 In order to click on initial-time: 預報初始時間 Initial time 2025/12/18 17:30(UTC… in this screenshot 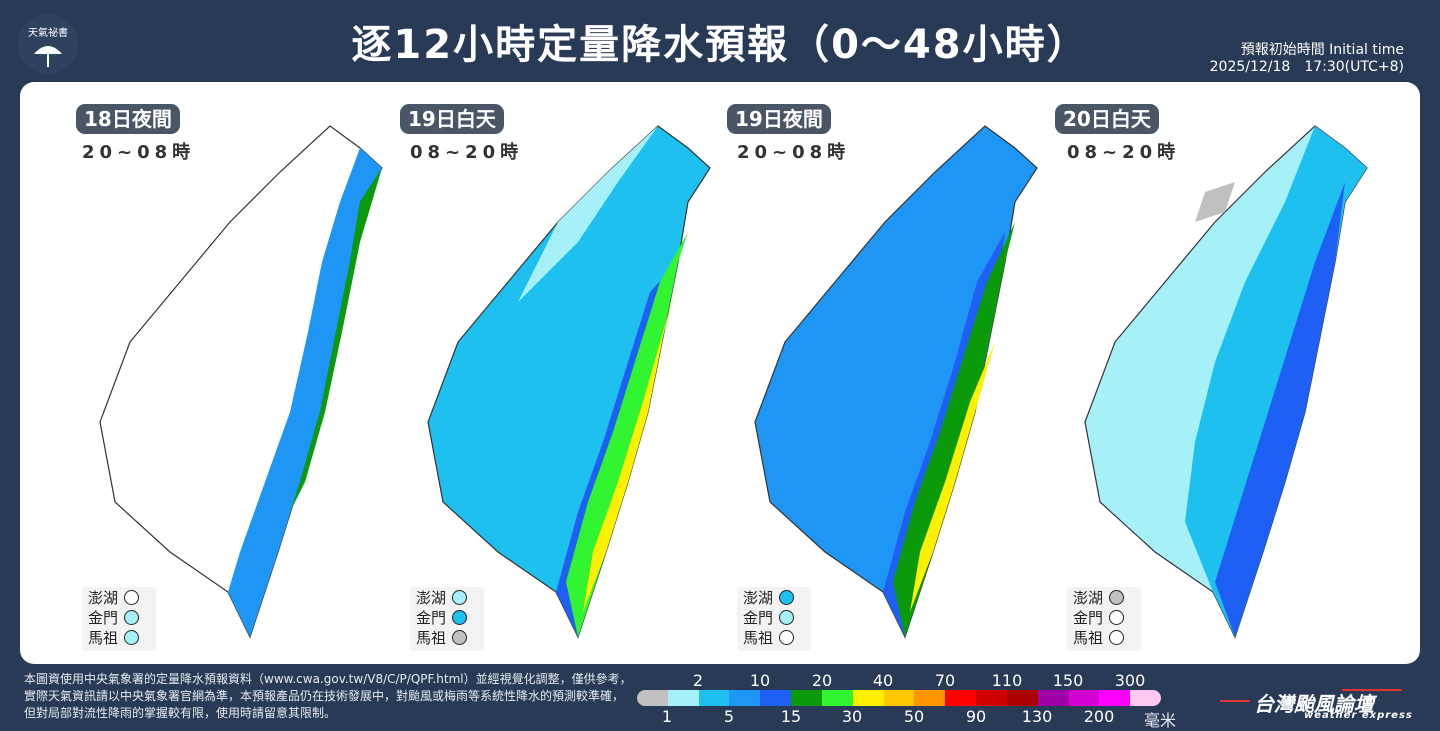, I will do `click(1307, 59)`.